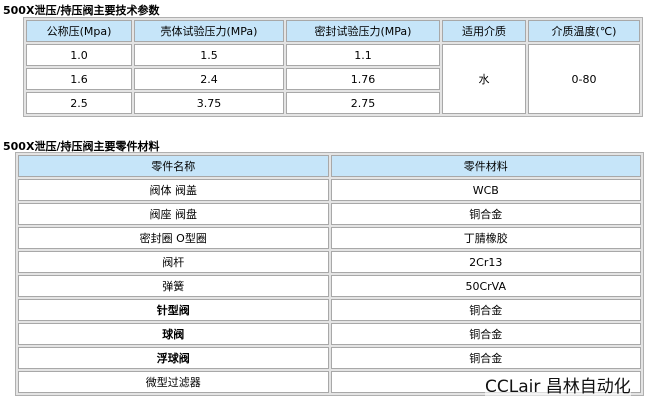 This screenshot has height=407, width=651. What do you see at coordinates (173, 238) in the screenshot?
I see `part-name: 密封圈 O型圈` at bounding box center [173, 238].